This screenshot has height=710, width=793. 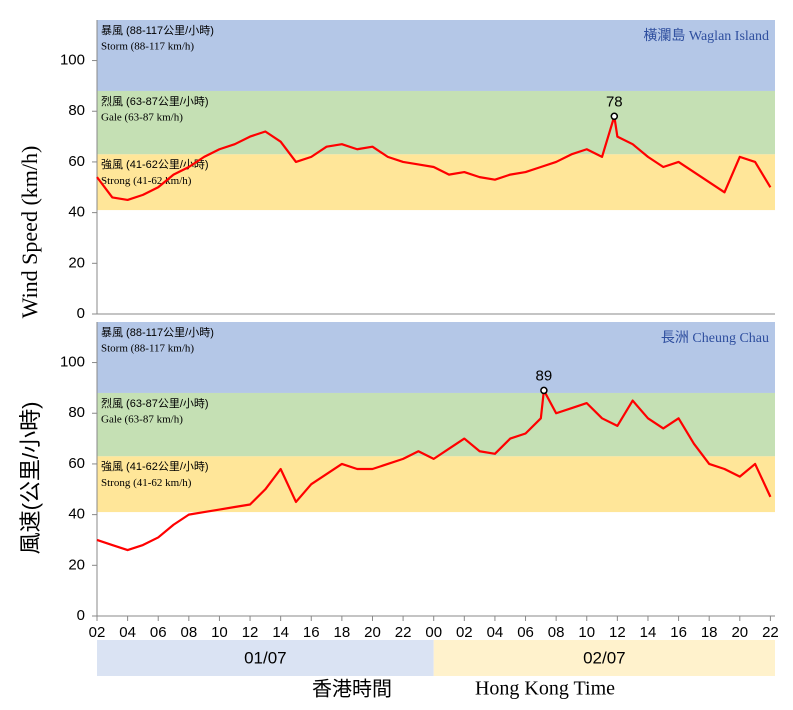 What do you see at coordinates (29, 232) in the screenshot?
I see `y-axis-title-en: Wind Speed (km/h)` at bounding box center [29, 232].